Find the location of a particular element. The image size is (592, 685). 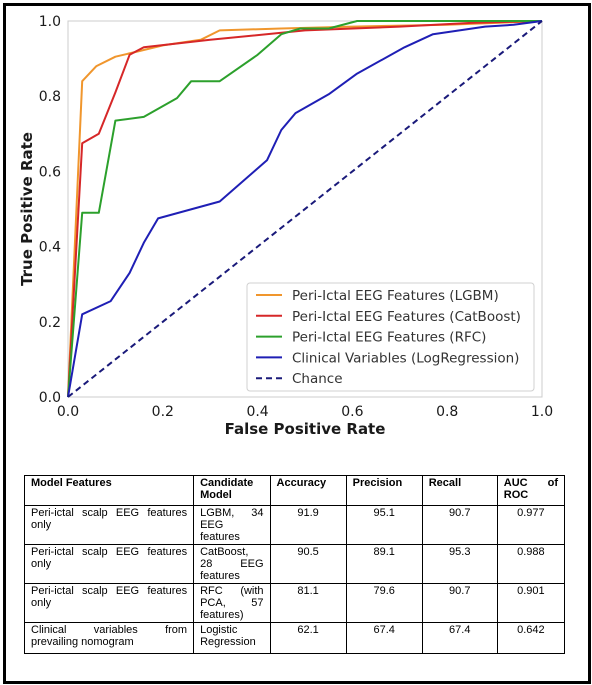

cell-accuracy: 90.5 is located at coordinates (308, 564).